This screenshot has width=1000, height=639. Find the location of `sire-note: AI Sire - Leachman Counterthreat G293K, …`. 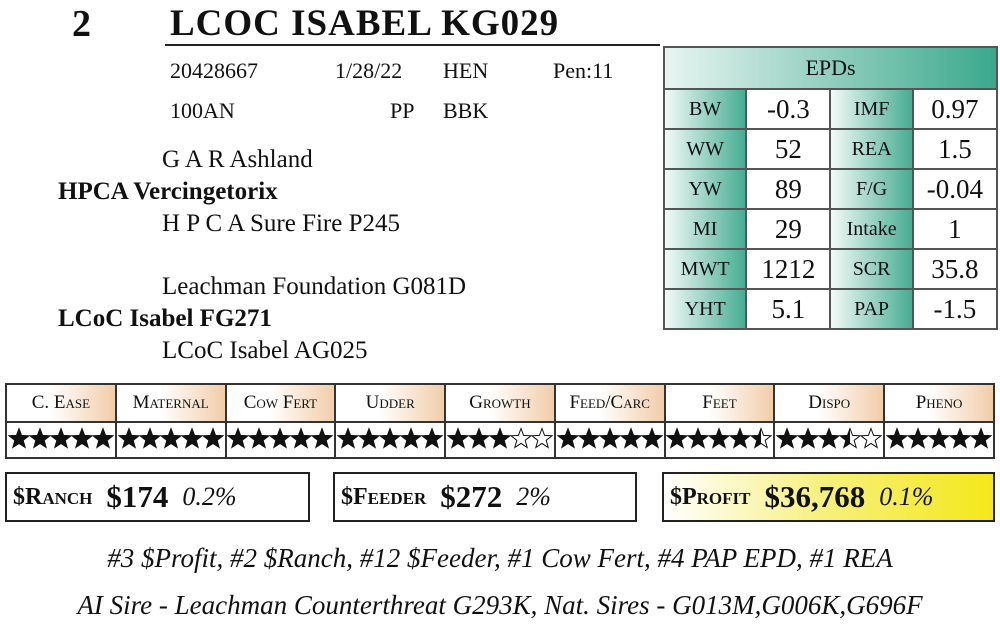

sire-note: AI Sire - Leachman Counterthreat G293K, … is located at coordinates (500, 605).